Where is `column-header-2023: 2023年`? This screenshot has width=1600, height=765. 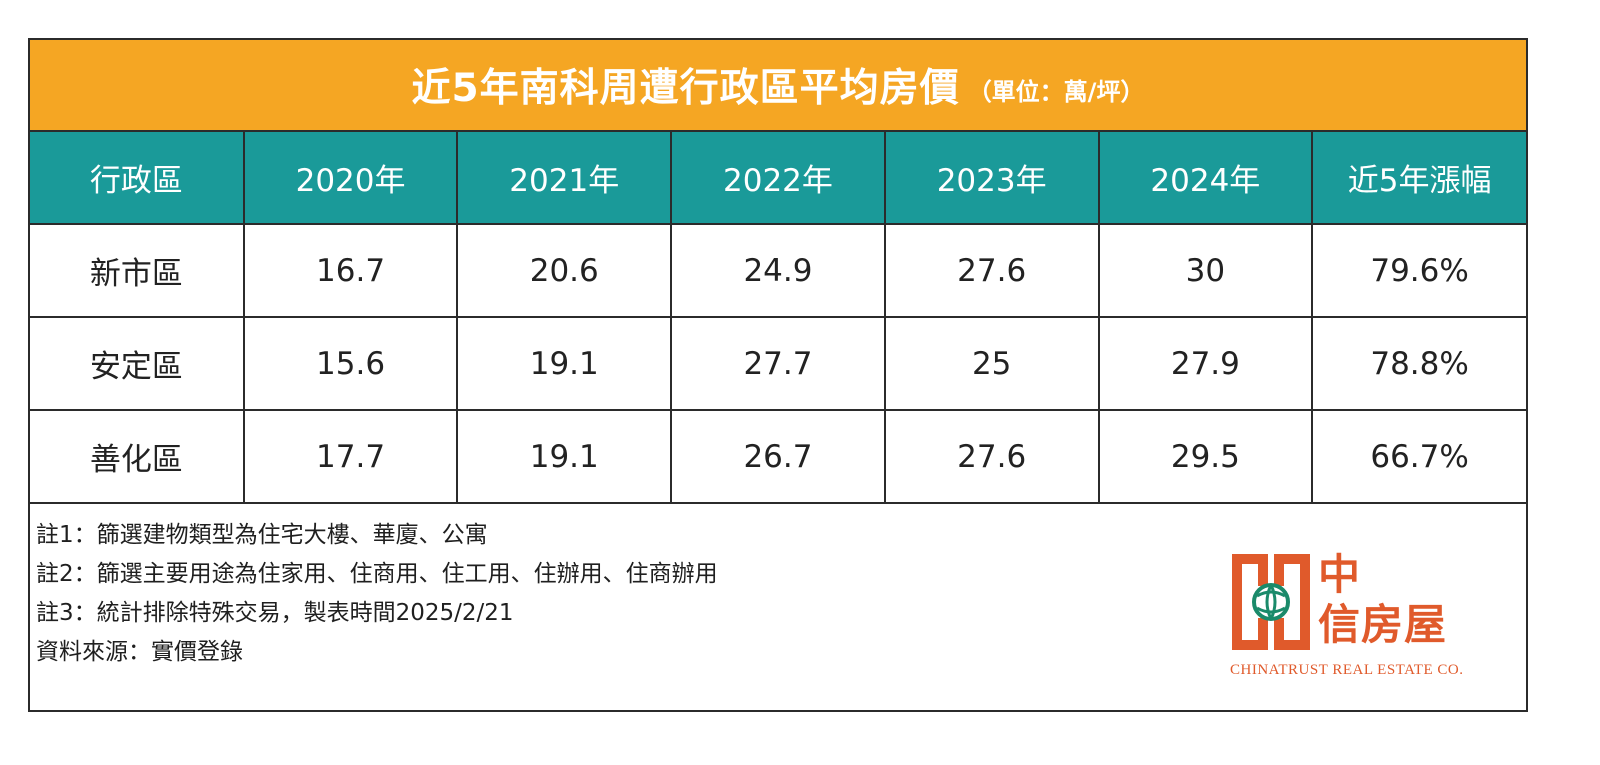 column-header-2023: 2023年 is located at coordinates (991, 178).